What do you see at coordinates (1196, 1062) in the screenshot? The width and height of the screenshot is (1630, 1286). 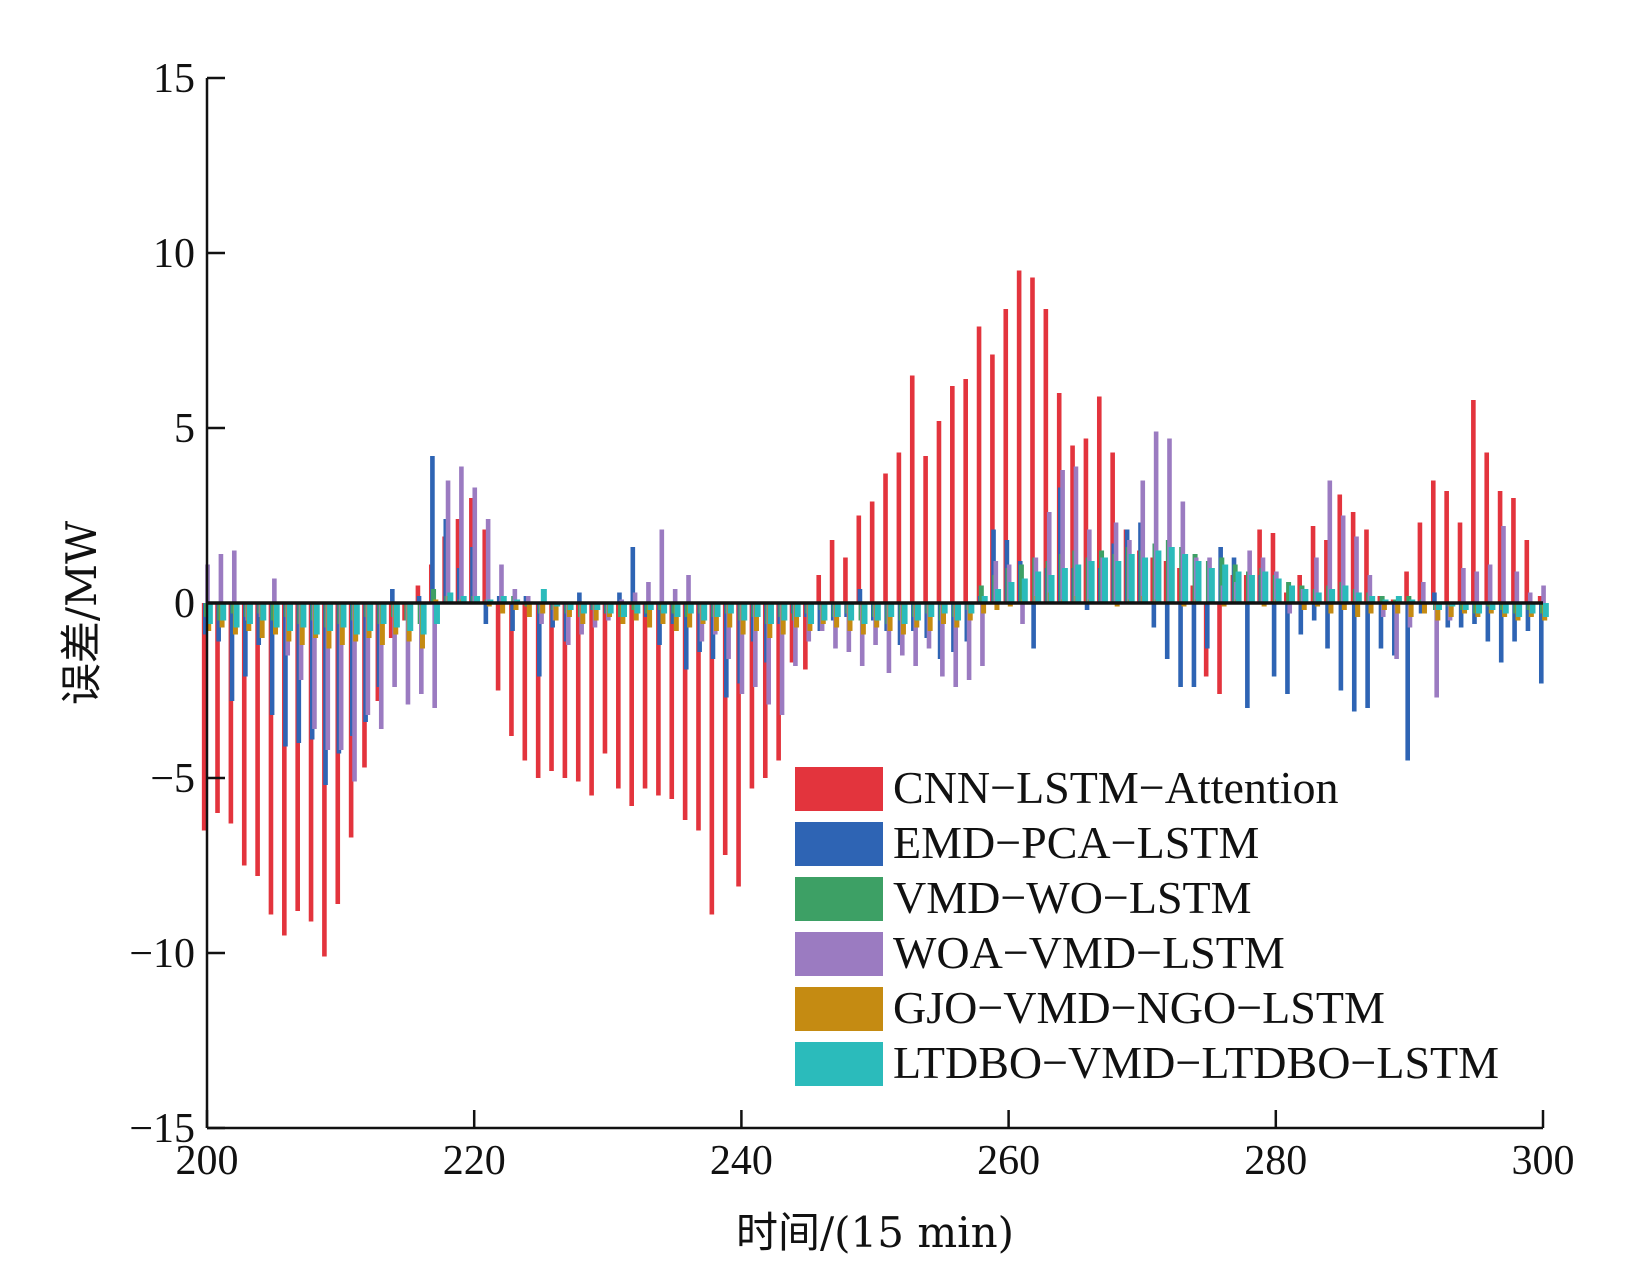 I see `legend-label: LTDBO−VMD−LTDBO−LSTM` at bounding box center [1196, 1062].